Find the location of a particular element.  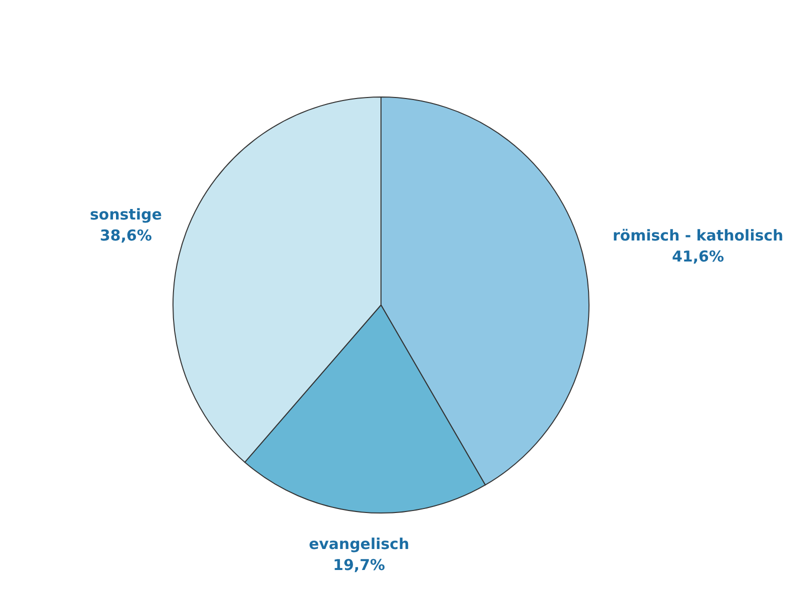

data-label: 38,6% is located at coordinates (126, 235).